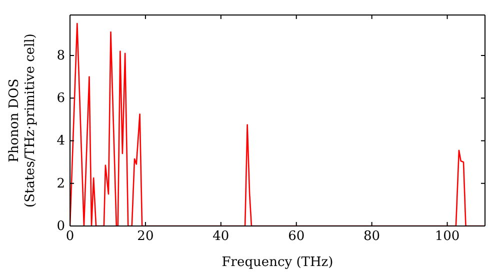 Image resolution: width=500 pixels, height=280 pixels. I want to click on x-axis-title: Frequency (THz), so click(278, 262).